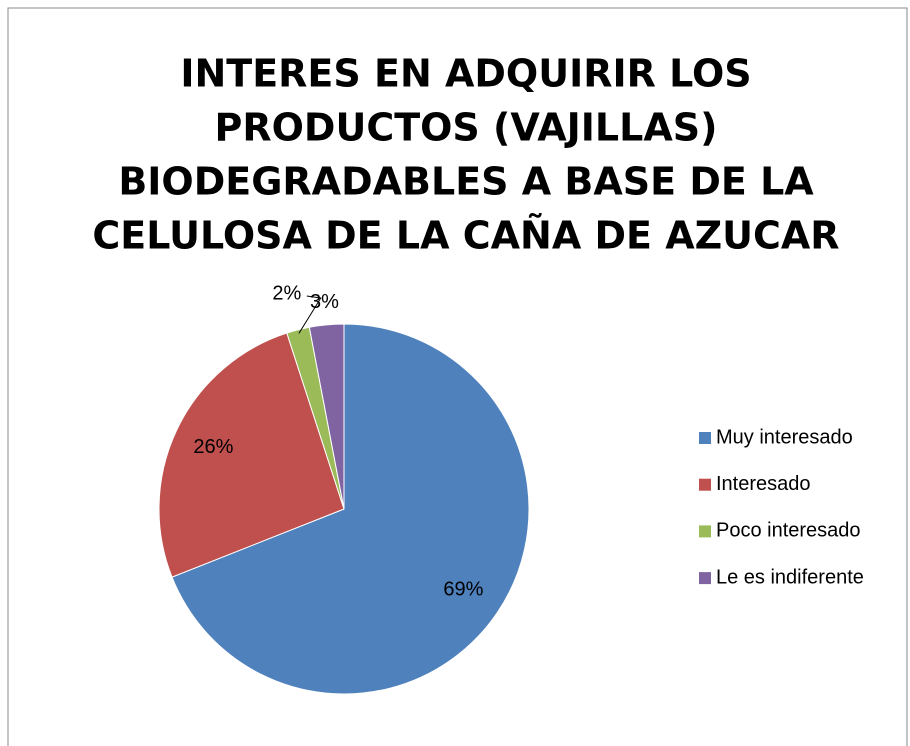 The height and width of the screenshot is (746, 910). Describe the element at coordinates (466, 128) in the screenshot. I see `chart-title: PRODUCTOS (VAJILLAS)` at that location.